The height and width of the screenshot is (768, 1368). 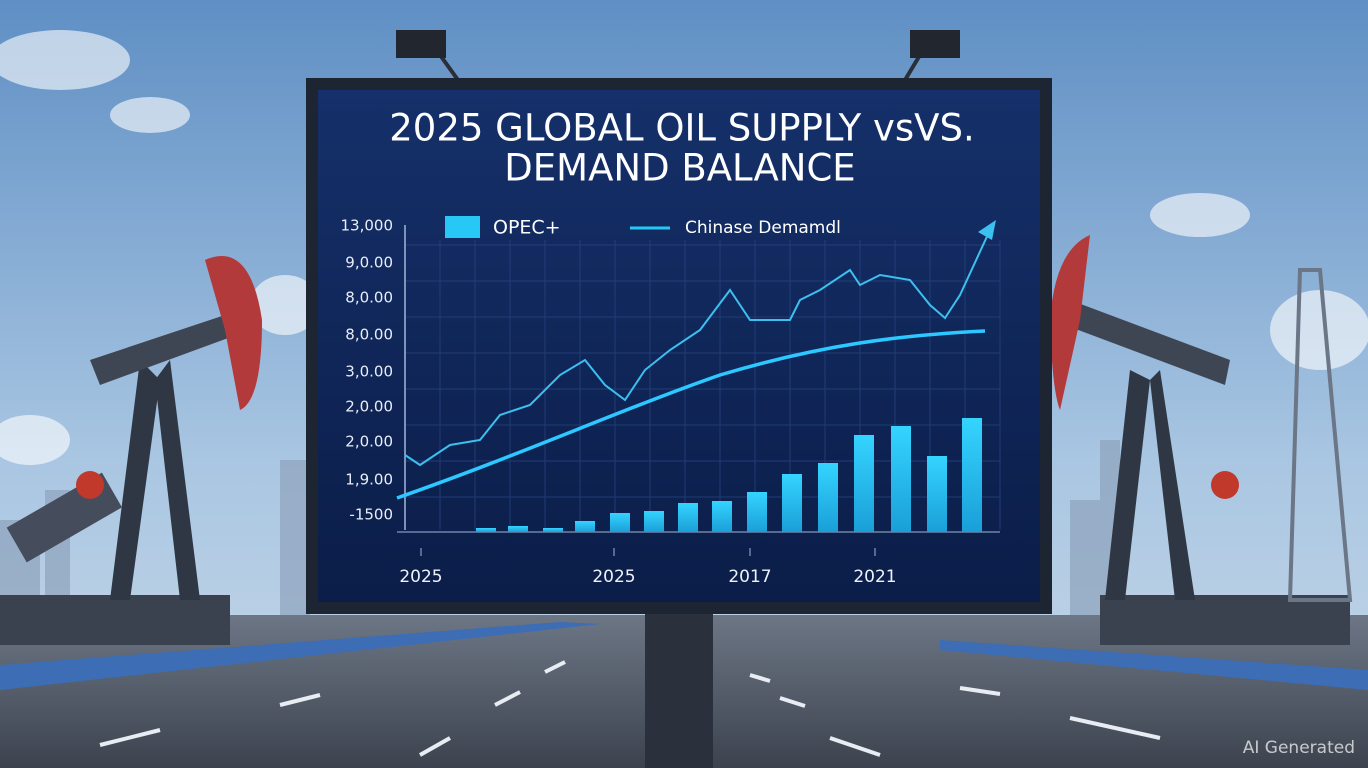 What do you see at coordinates (371, 515) in the screenshot?
I see `y-label: -1500` at bounding box center [371, 515].